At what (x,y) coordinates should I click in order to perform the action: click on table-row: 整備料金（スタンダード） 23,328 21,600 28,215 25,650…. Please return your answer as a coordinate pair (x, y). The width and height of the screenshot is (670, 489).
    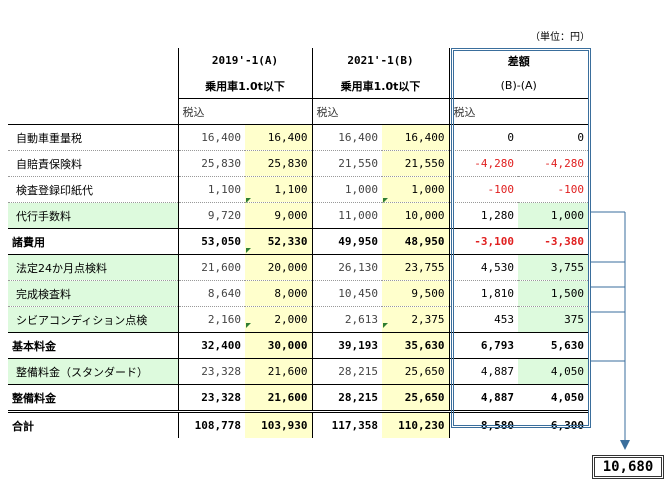
    Looking at the image, I should click on (298, 371).